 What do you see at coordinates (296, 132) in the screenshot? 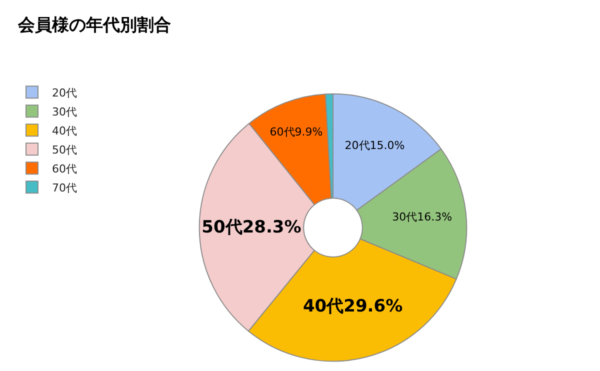
I see `data-label: 60代9.9%` at bounding box center [296, 132].